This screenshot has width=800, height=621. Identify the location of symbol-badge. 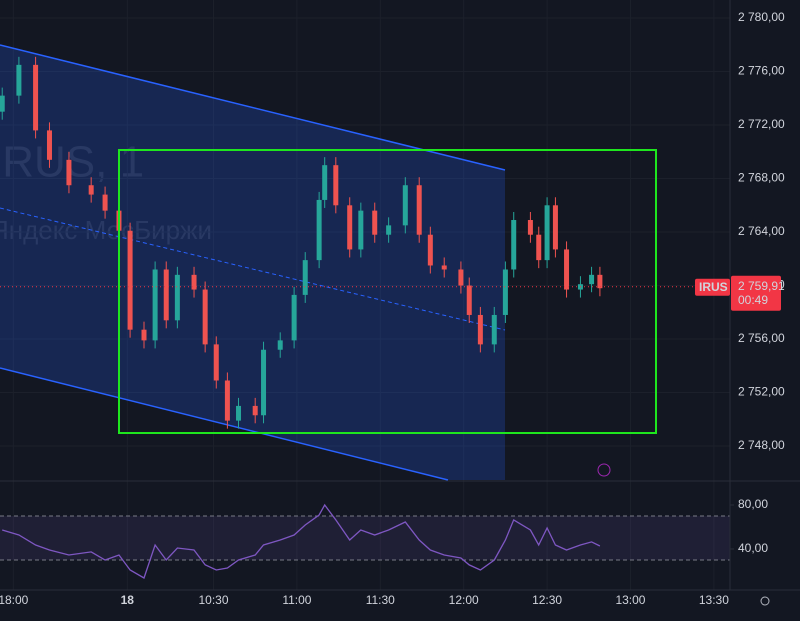
(712, 287).